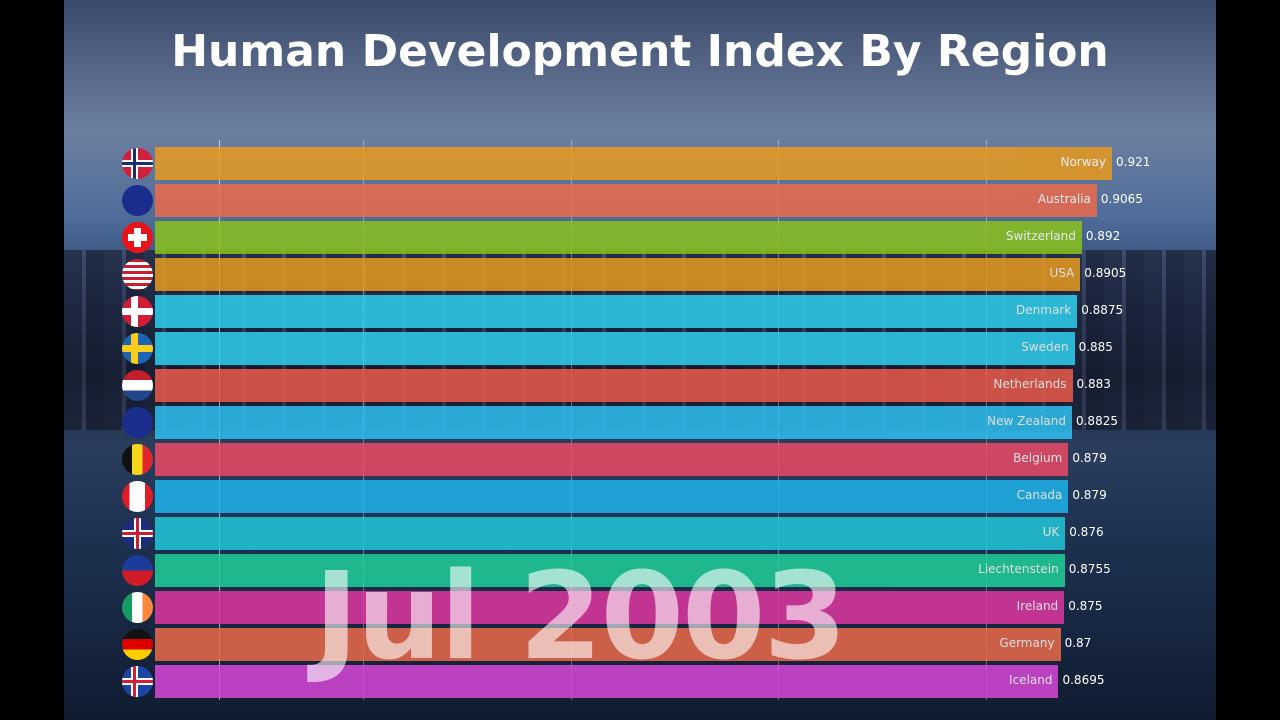 The image size is (1280, 720). Describe the element at coordinates (1064, 199) in the screenshot. I see `bar-label: Australia` at that location.